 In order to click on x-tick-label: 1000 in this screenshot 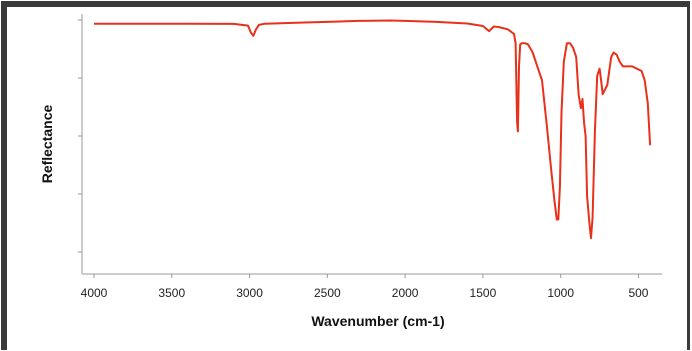, I will do `click(560, 293)`.